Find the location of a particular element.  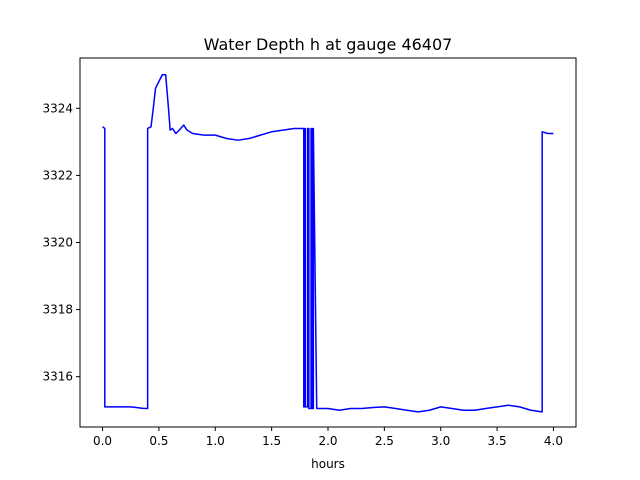

x-axis: 0.0 0.5 1.0 1.5 2.0 2.5 3.0 3.5 4.0 is located at coordinates (328, 437).